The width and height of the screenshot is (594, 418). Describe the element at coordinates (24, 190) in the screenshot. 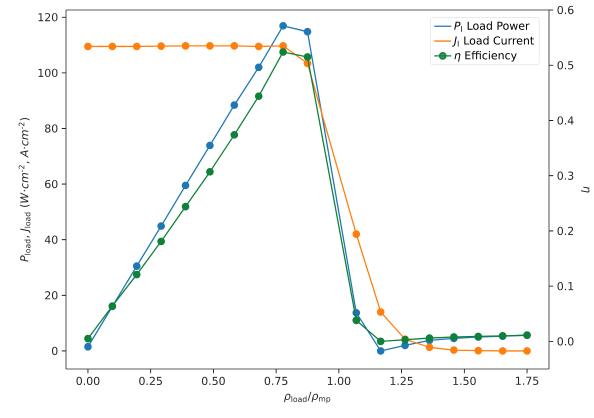

I see `text: P$_{load}$, J$_{load}$ (W·cm$^{-2}$, A·cm$^{-2}$)` at that location.